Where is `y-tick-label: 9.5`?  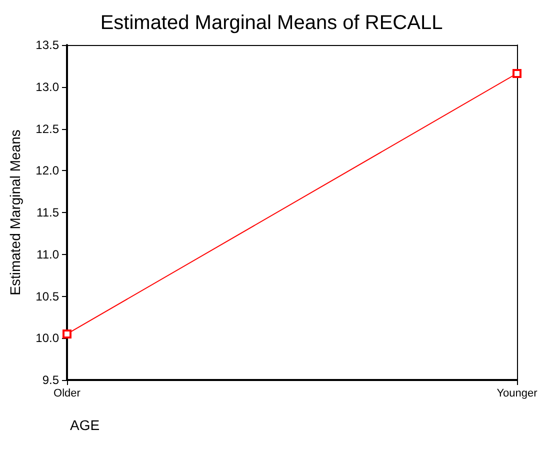
y-tick-label: 9.5 is located at coordinates (51, 380).